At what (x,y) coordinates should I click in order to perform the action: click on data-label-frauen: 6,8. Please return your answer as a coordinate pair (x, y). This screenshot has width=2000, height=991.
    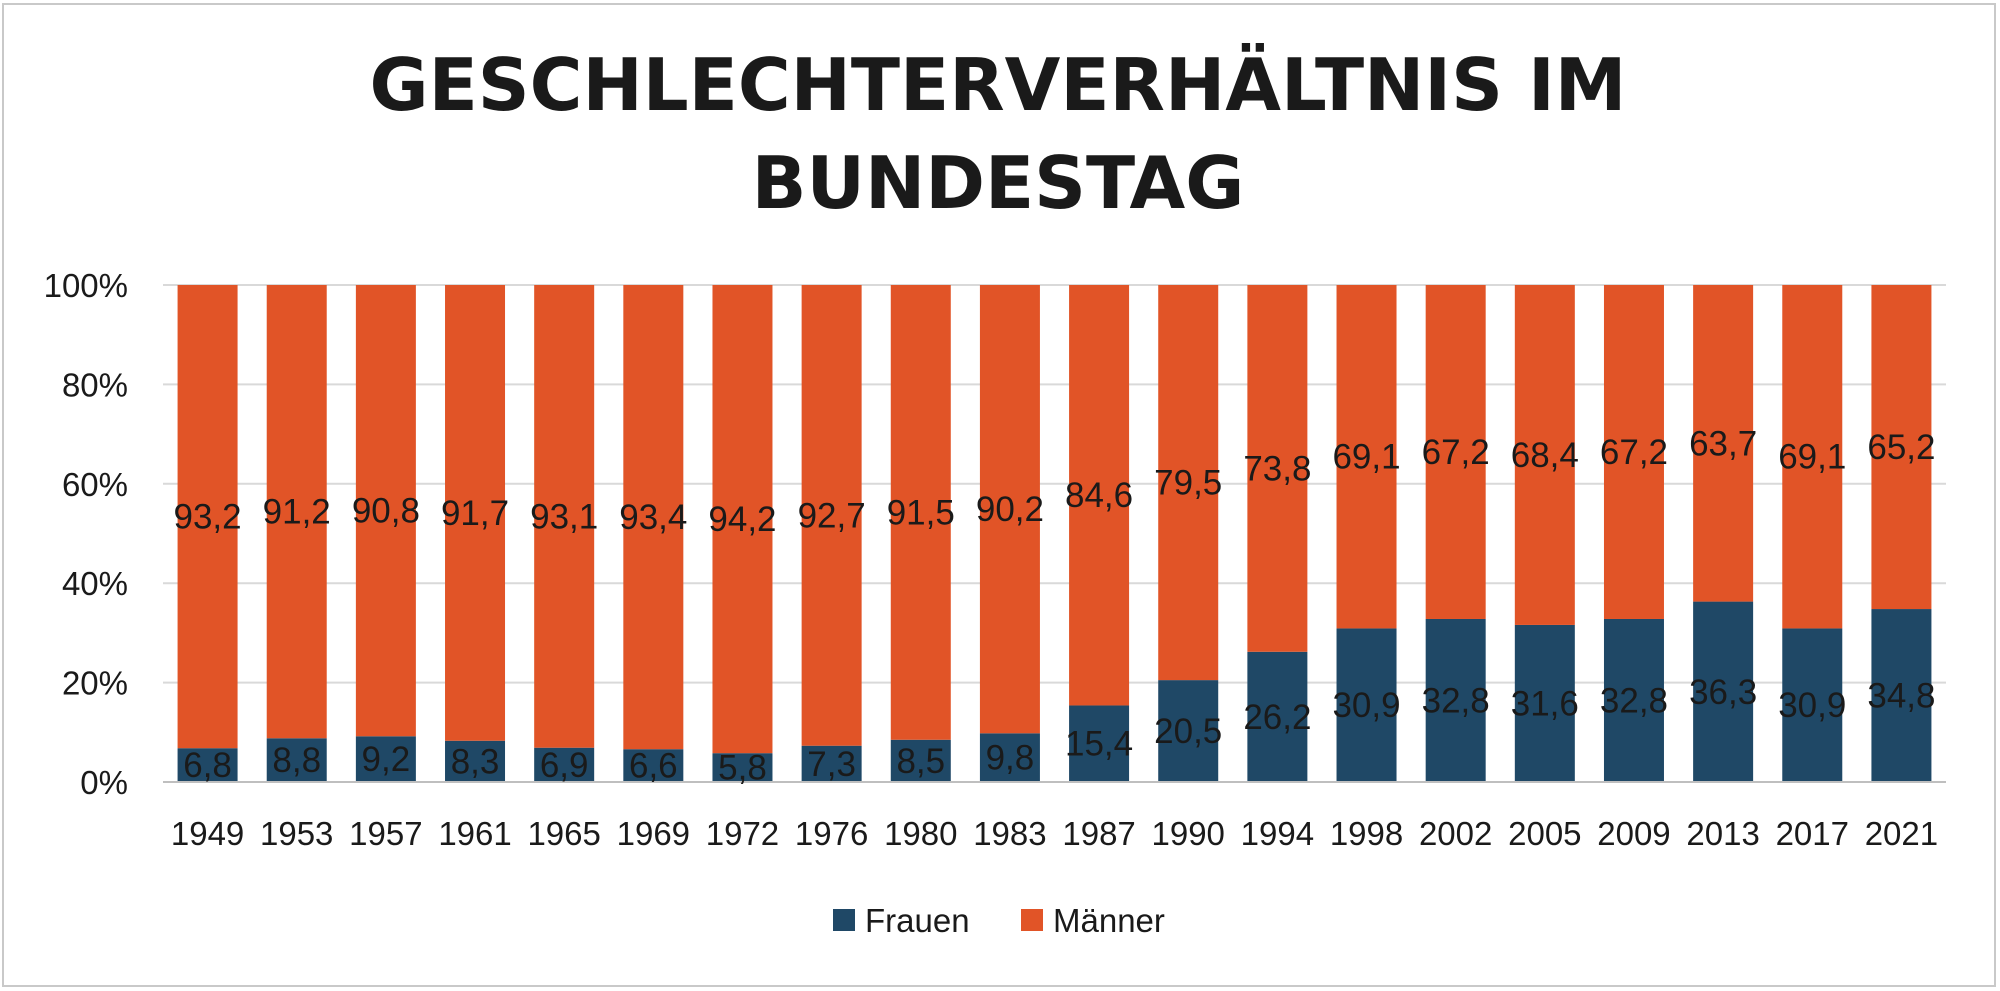
    Looking at the image, I should click on (207, 765).